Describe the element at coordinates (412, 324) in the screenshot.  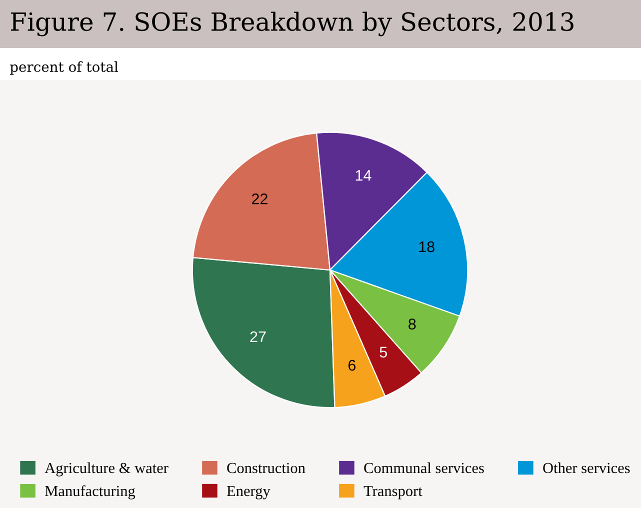
I see `data-label: 8` at that location.